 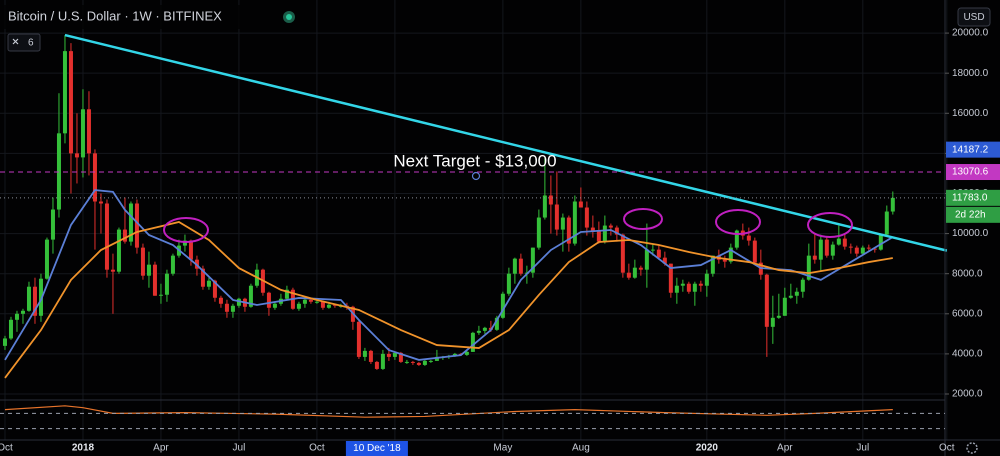 What do you see at coordinates (970, 33) in the screenshot?
I see `y-tick-label: 20000.0` at bounding box center [970, 33].